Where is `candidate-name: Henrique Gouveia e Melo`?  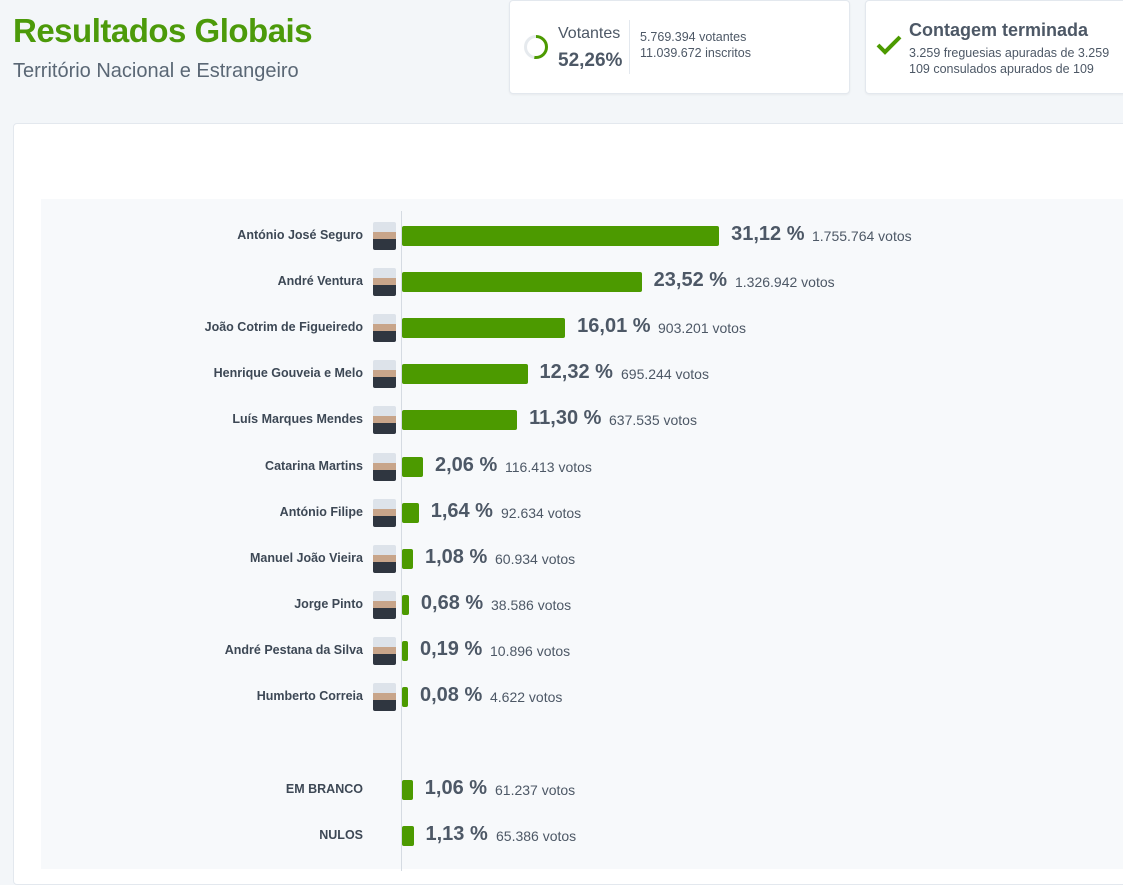 candidate-name: Henrique Gouveia e Melo is located at coordinates (288, 373).